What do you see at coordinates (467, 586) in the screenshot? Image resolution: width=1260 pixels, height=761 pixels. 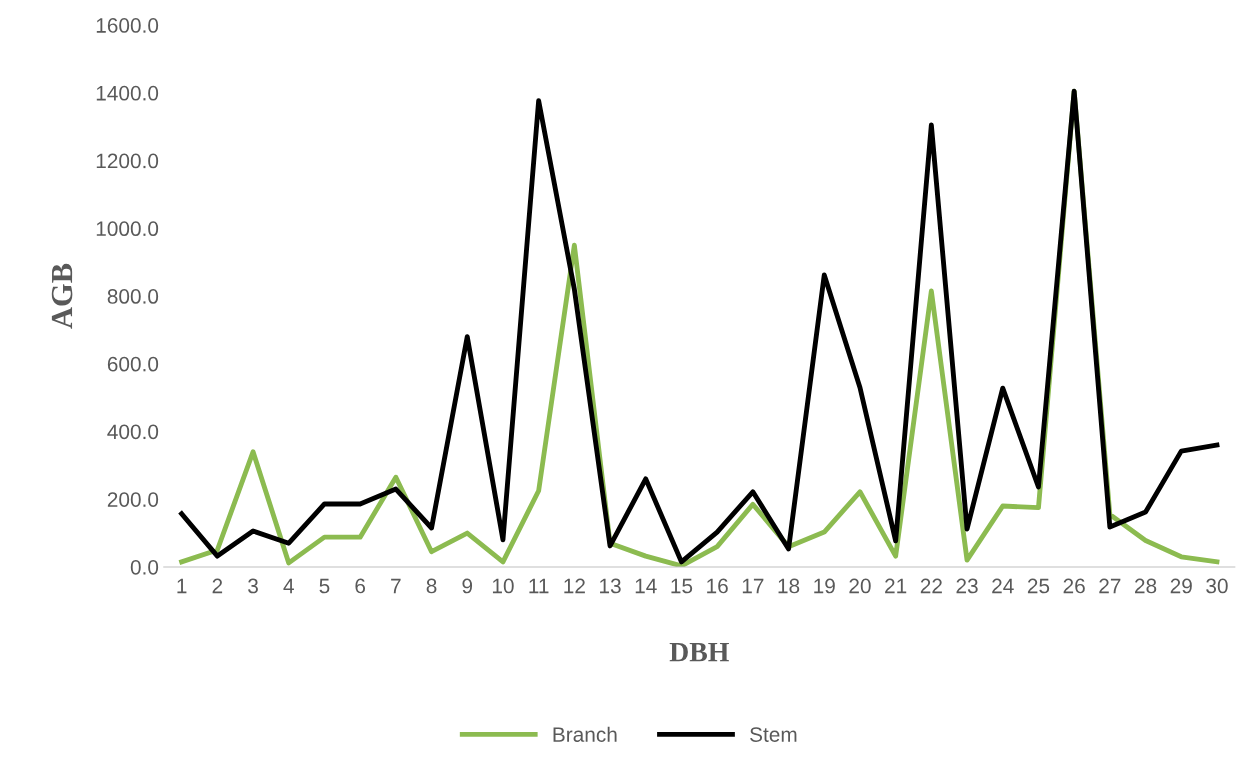 I see `x-tick-label: 9` at bounding box center [467, 586].